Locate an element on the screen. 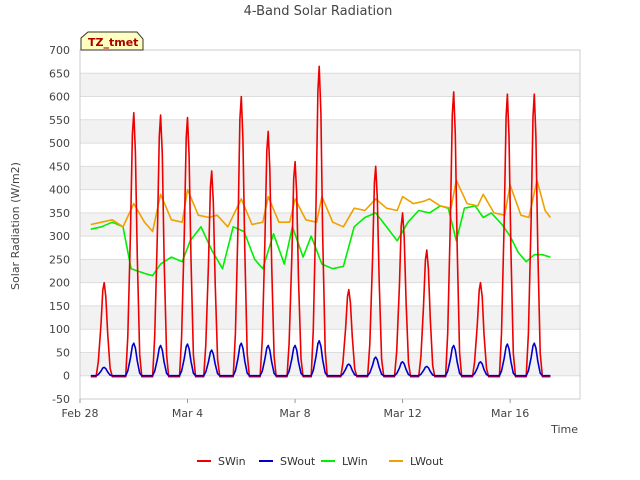  y-tick-label: 450 is located at coordinates (59, 166).